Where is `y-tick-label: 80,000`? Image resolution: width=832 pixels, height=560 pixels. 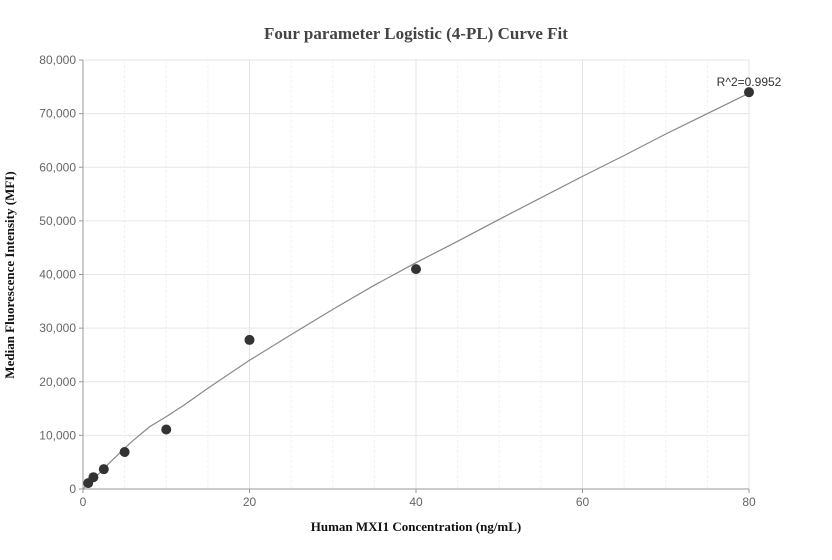
y-tick-label: 80,000 is located at coordinates (57, 60).